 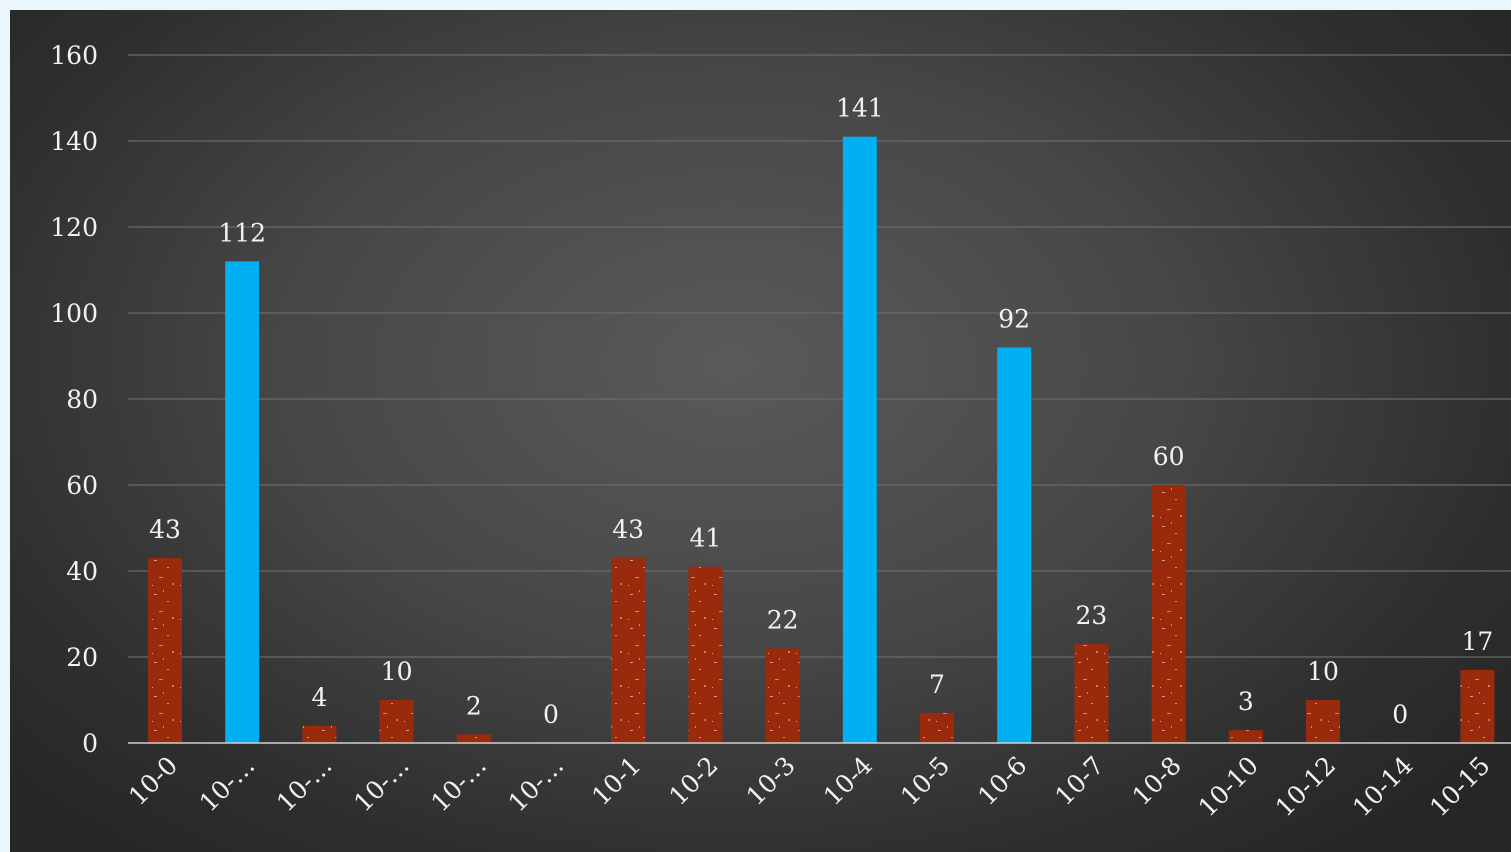 What do you see at coordinates (74, 55) in the screenshot?
I see `y-tick-label: 160` at bounding box center [74, 55].